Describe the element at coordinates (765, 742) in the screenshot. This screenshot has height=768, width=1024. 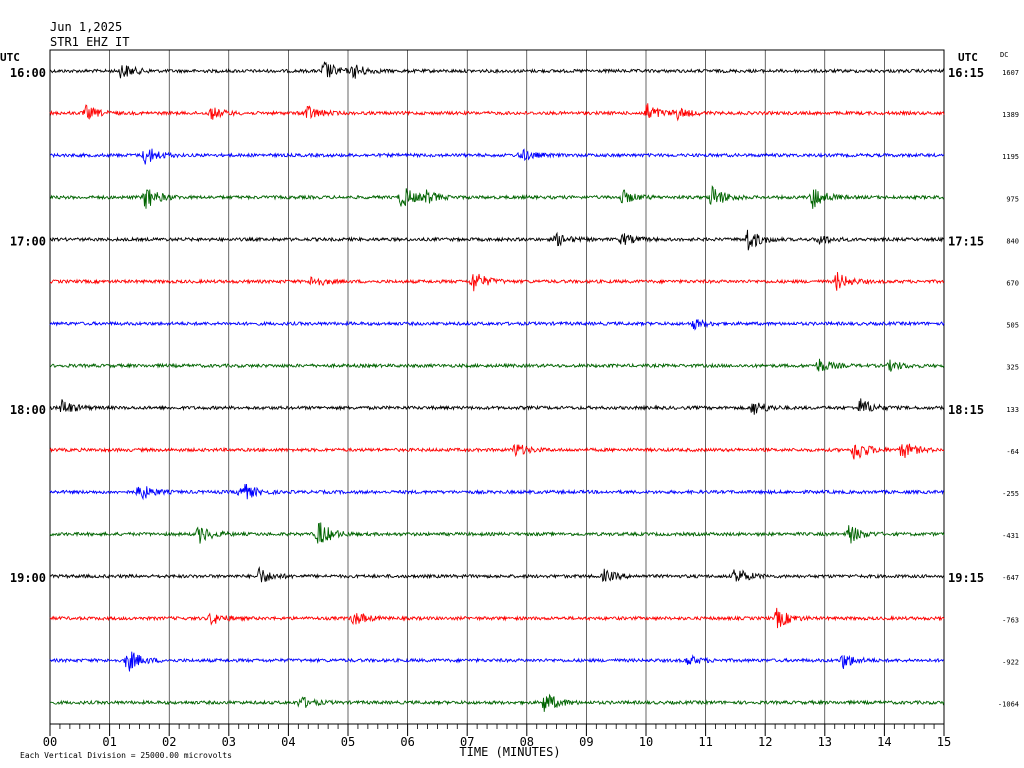
I see `x-tick-label: 12` at that location.